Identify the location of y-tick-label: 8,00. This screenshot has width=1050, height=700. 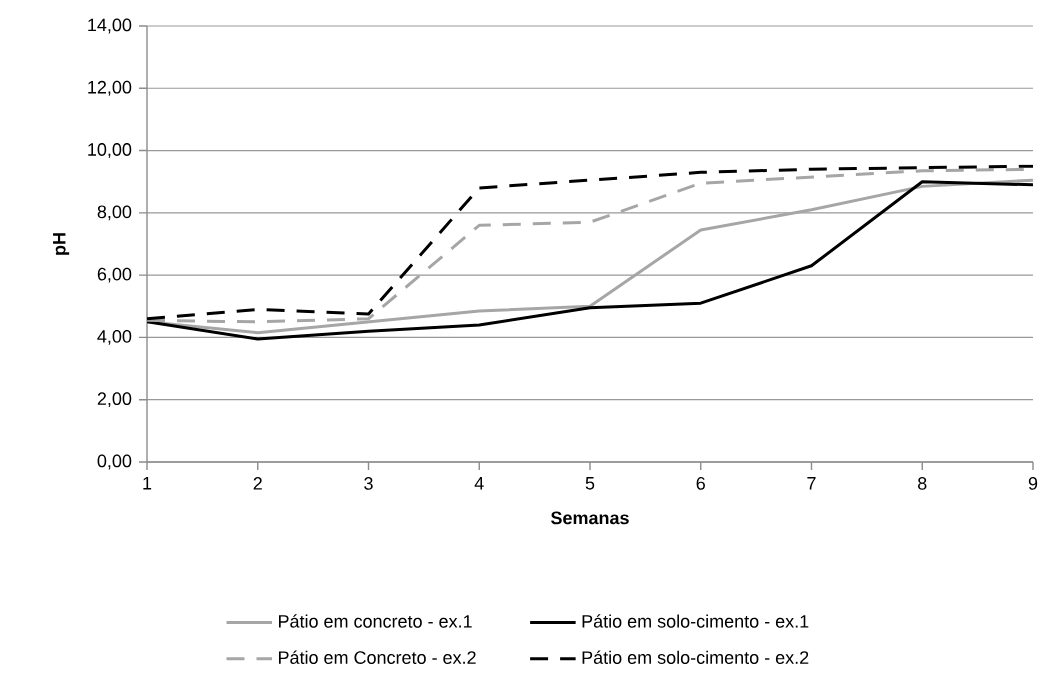
(114, 213).